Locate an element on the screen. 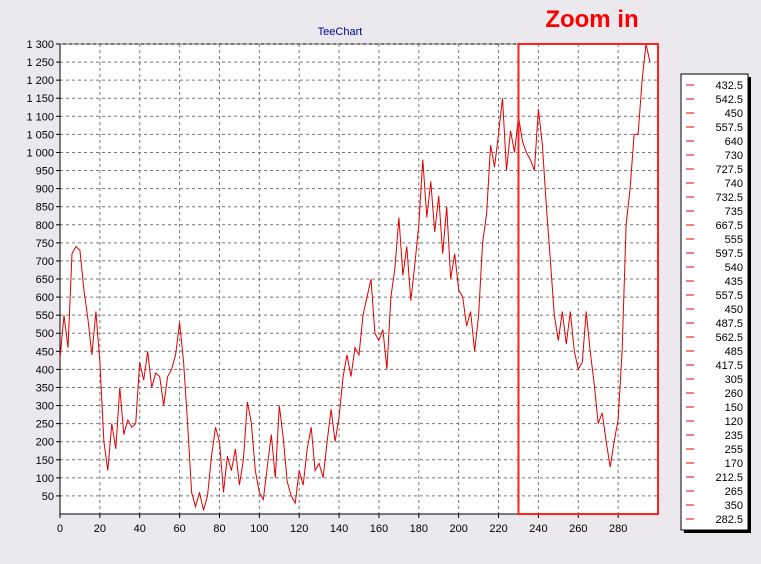 This screenshot has height=564, width=761. legend-box is located at coordinates (714, 302).